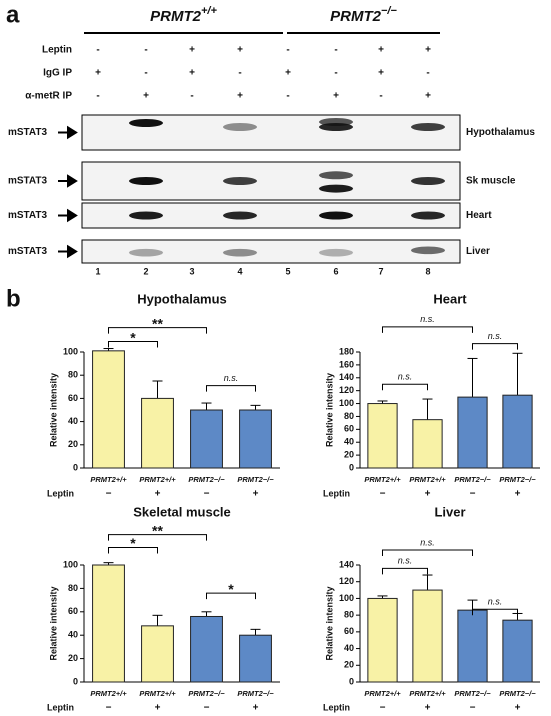  I want to click on leptin-label: Leptin, so click(60, 707).